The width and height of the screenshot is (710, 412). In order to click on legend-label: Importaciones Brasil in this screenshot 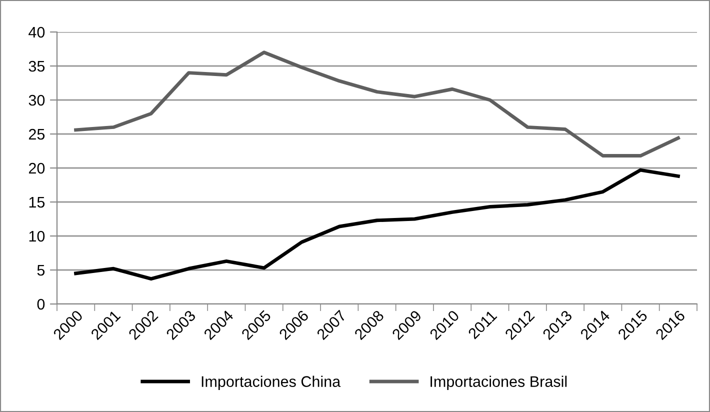, I will do `click(498, 383)`.